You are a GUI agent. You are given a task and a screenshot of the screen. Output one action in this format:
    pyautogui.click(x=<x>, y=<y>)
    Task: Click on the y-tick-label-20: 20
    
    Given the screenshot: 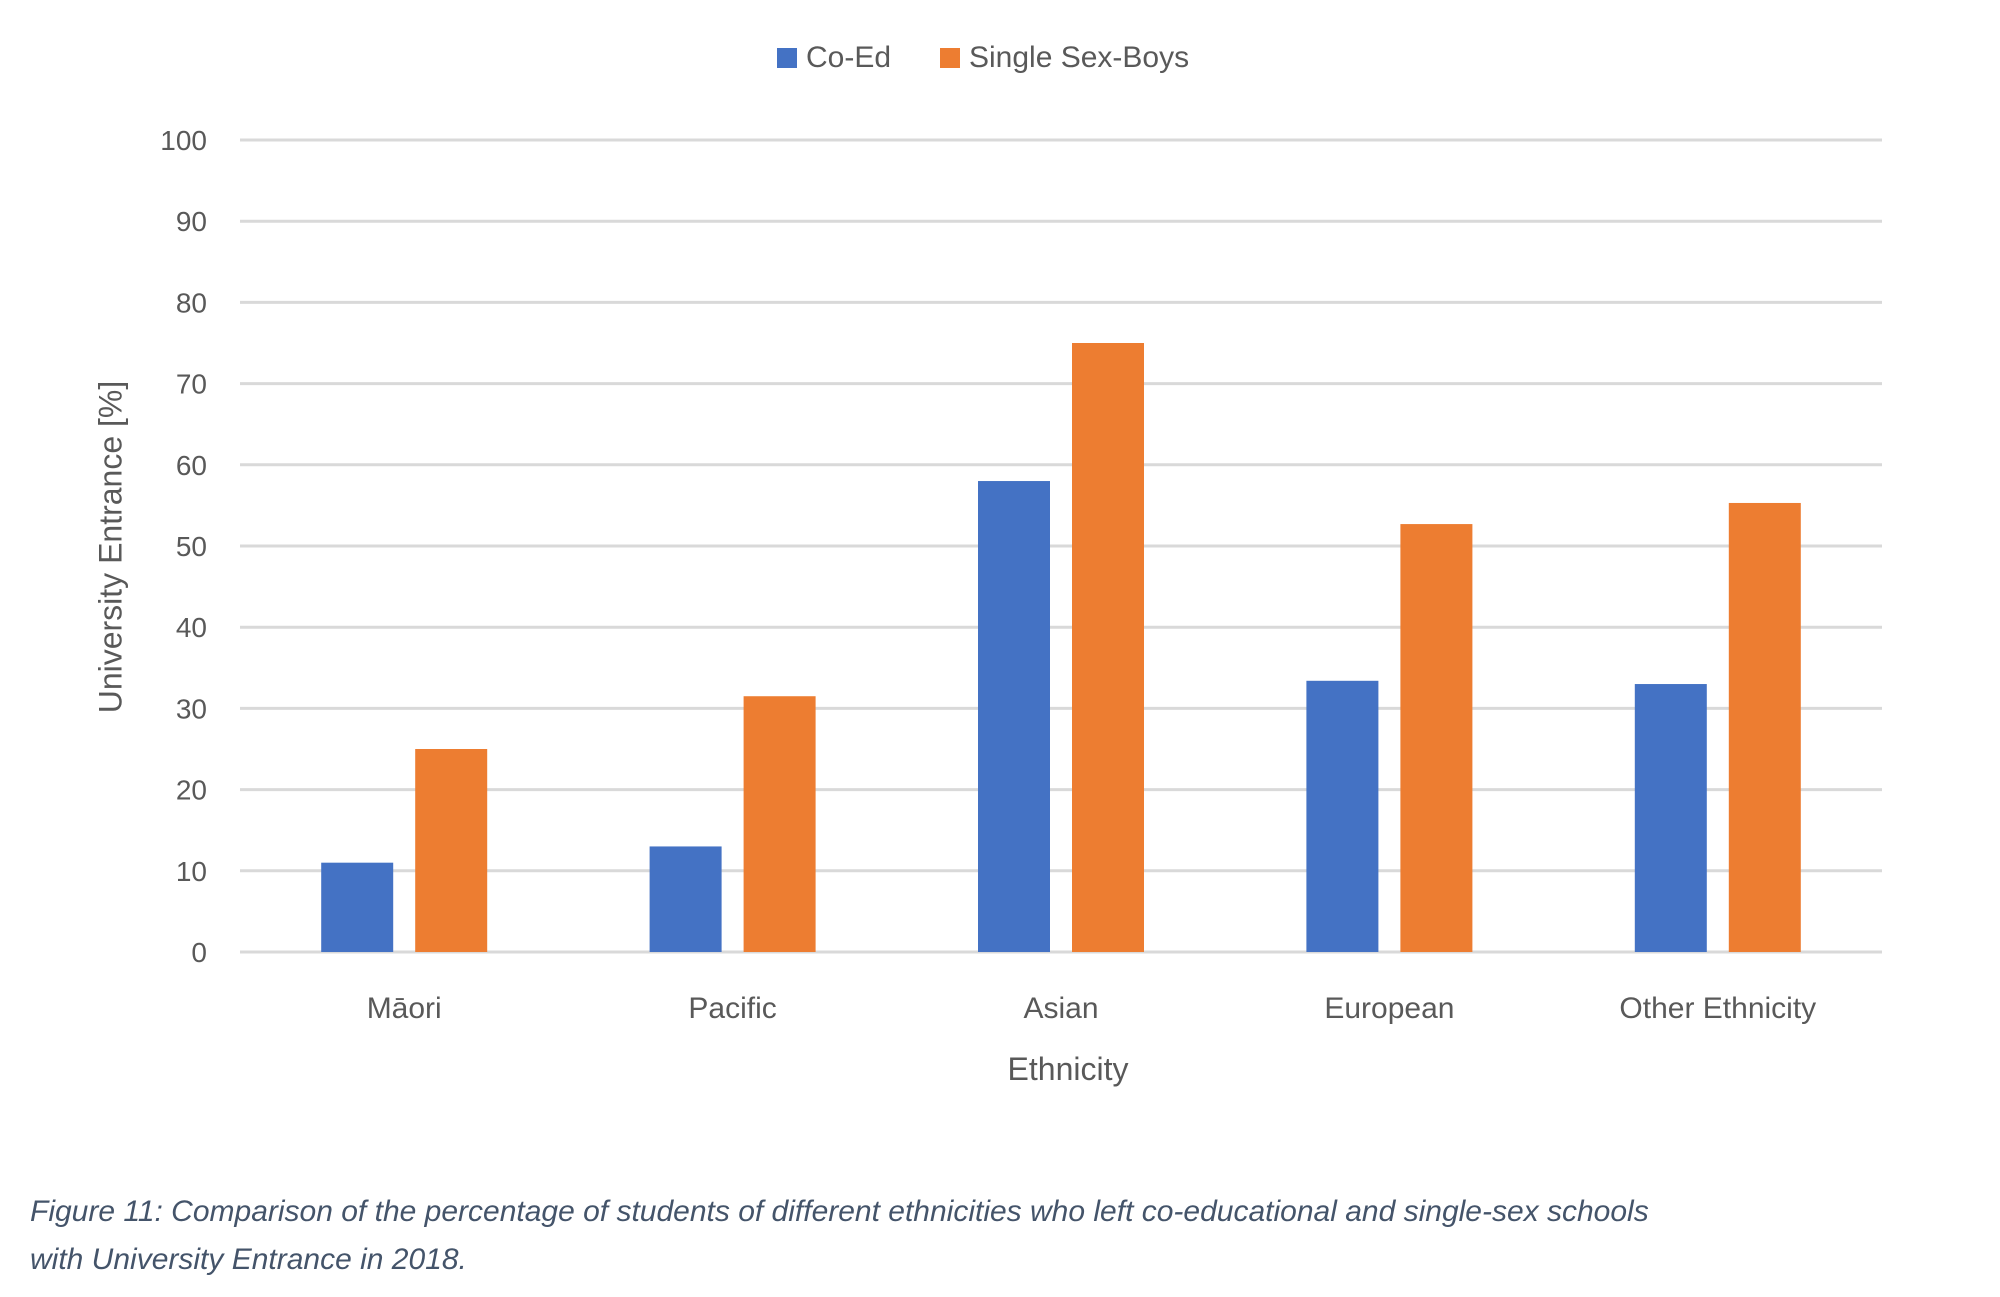 What is the action you would take?
    pyautogui.click(x=191, y=790)
    